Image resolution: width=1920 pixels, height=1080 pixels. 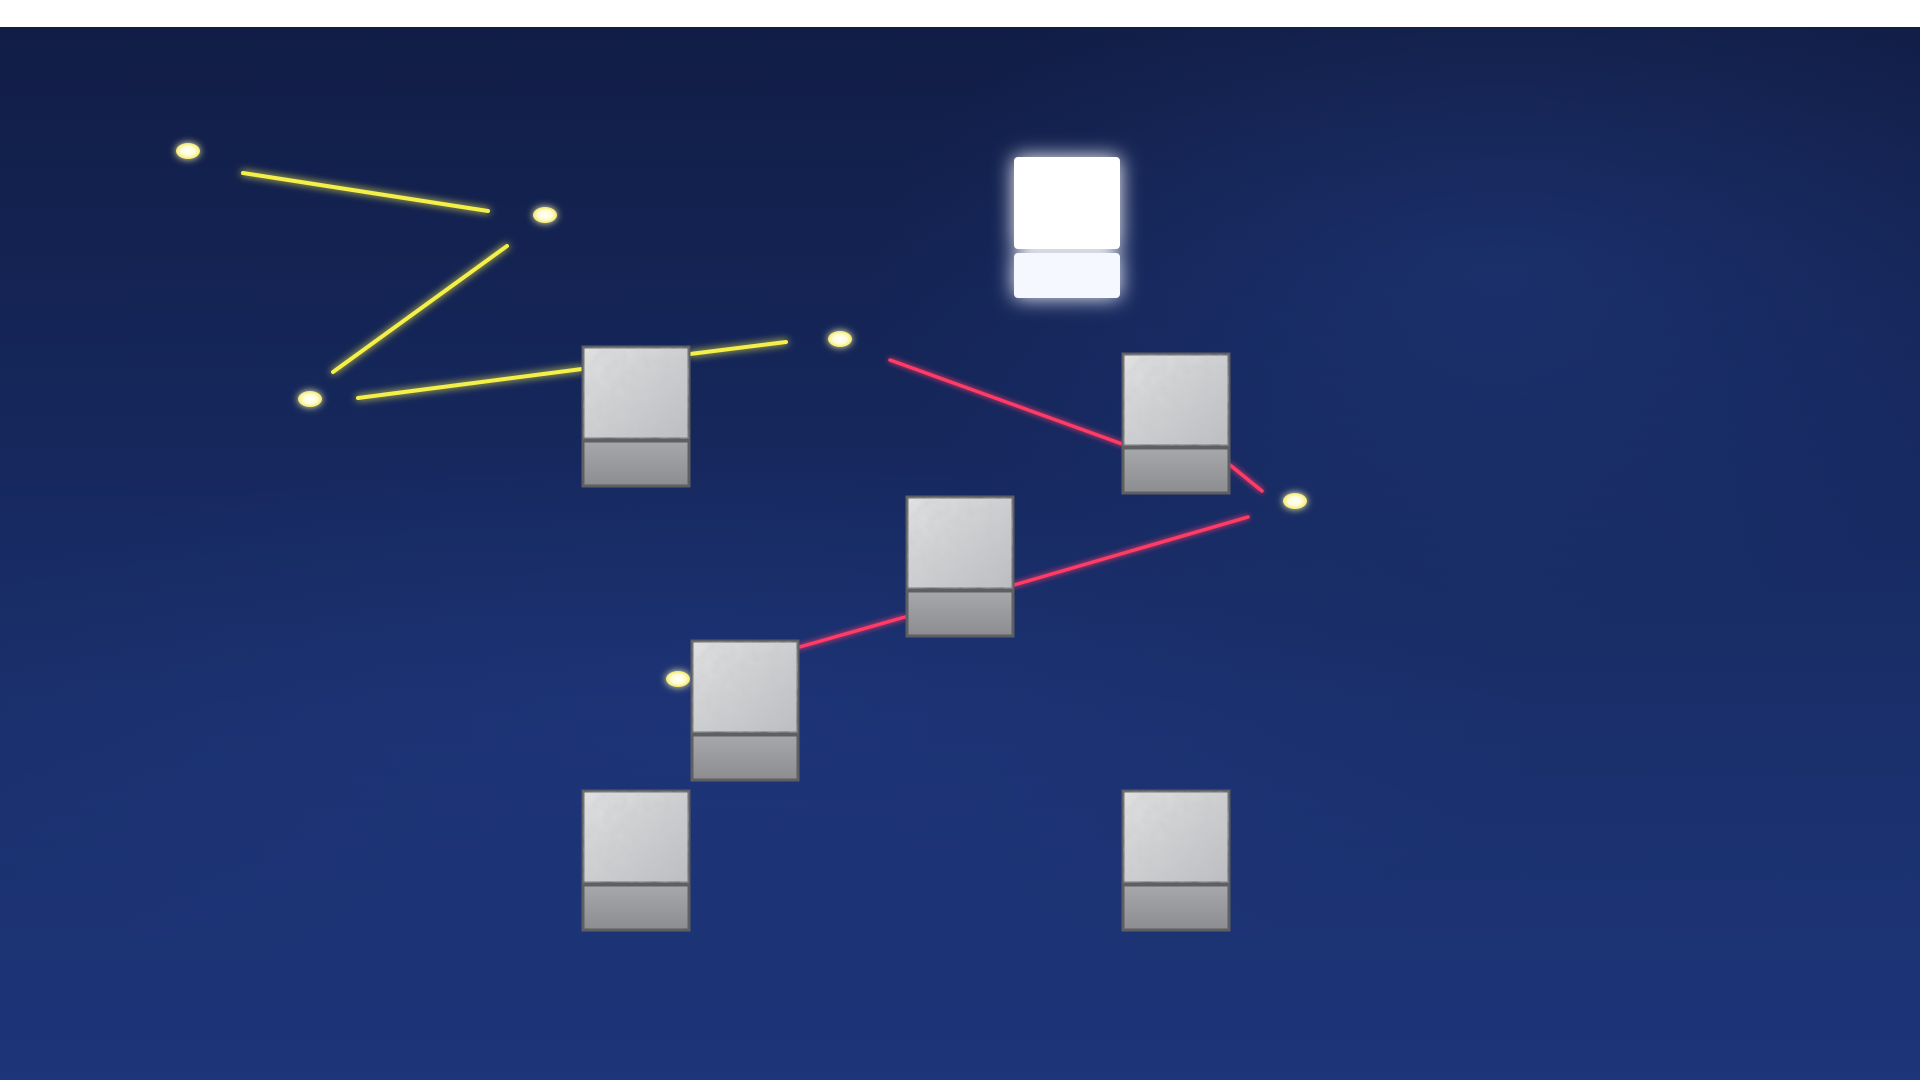 I want to click on yellow-laser-beams, so click(x=514, y=285).